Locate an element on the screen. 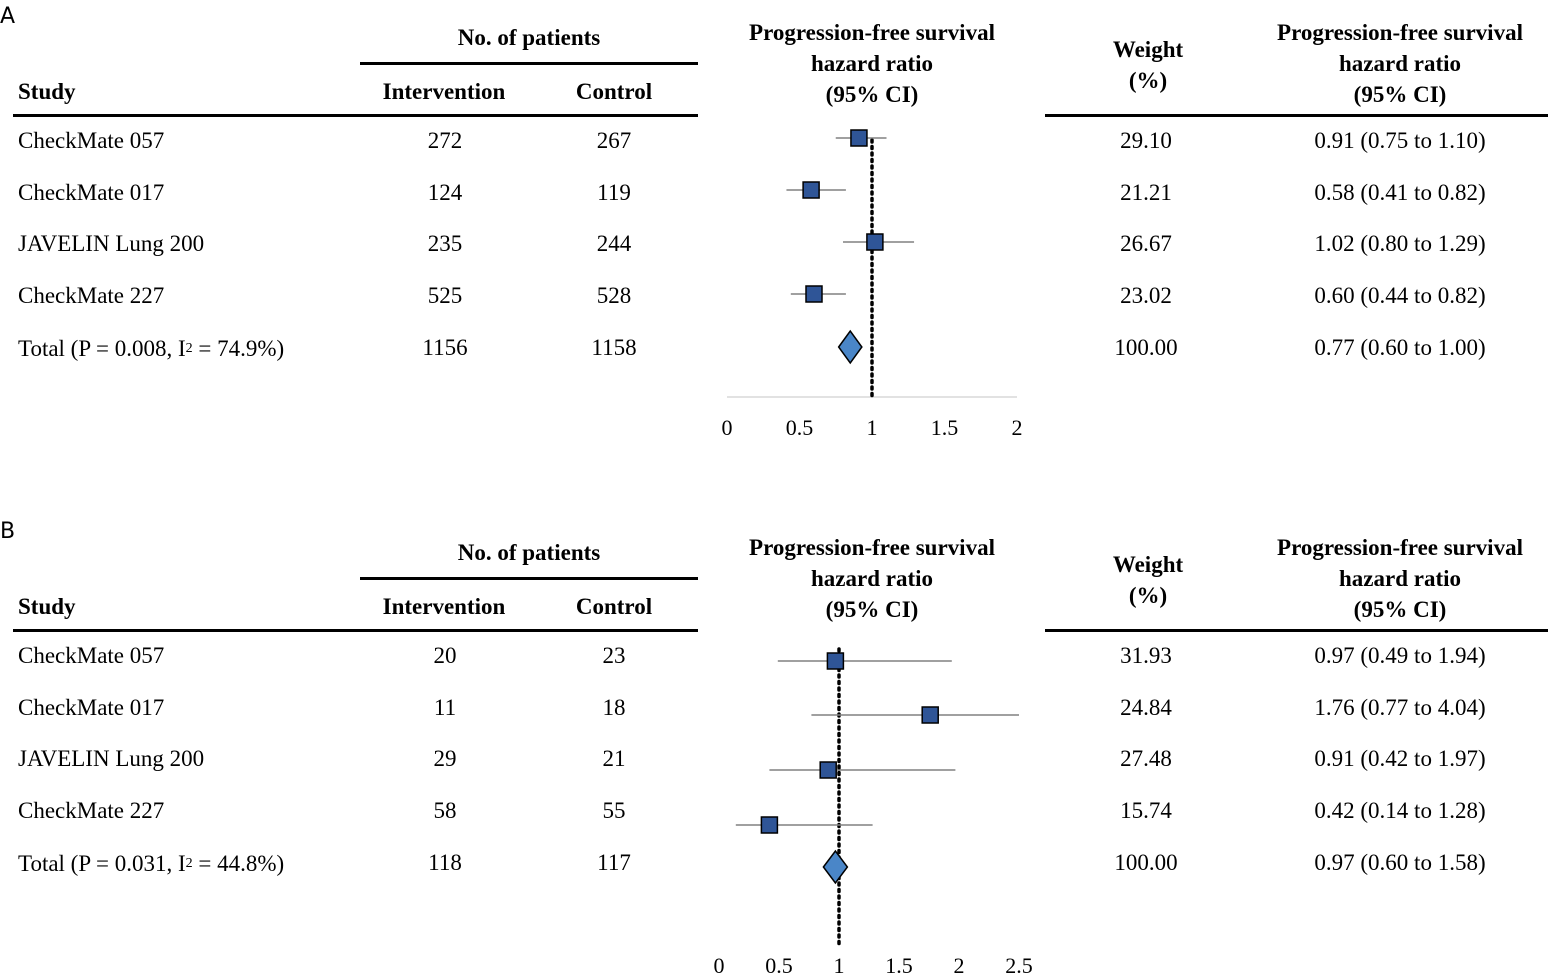  panel-label: B is located at coordinates (8, 531).